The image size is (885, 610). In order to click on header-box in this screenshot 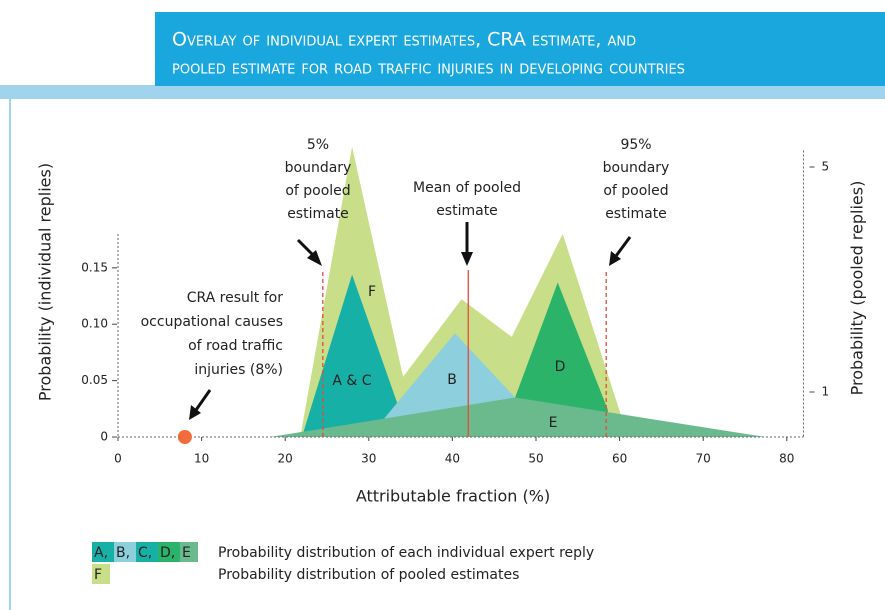, I will do `click(520, 49)`.